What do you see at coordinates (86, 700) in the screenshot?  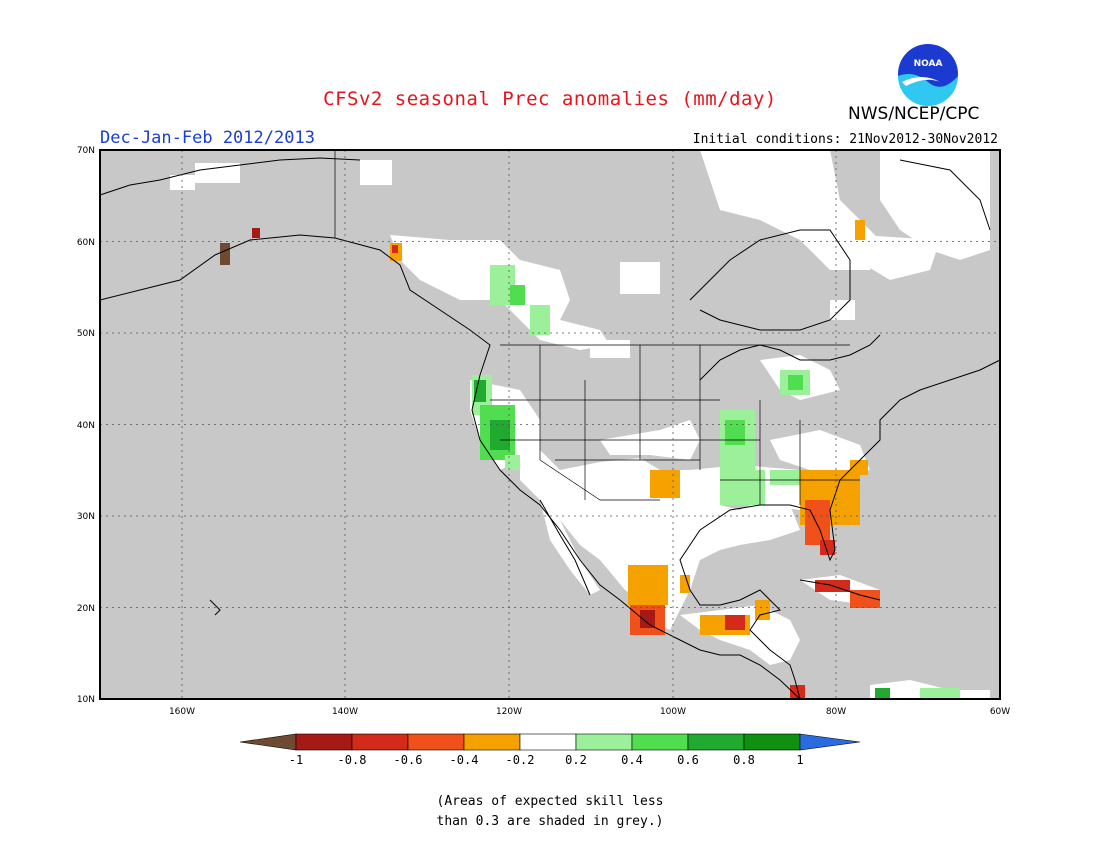 I see `lat-label: 10N` at bounding box center [86, 700].